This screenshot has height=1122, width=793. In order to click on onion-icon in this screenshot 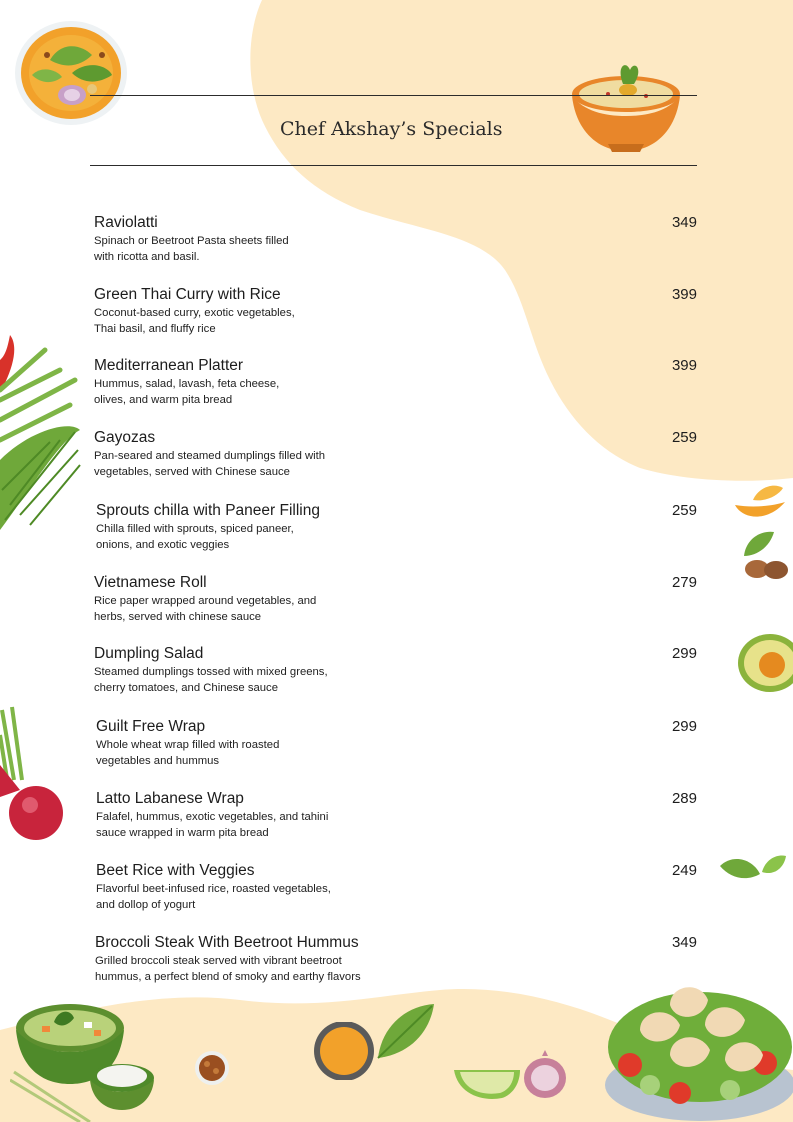, I will do `click(545, 1074)`.